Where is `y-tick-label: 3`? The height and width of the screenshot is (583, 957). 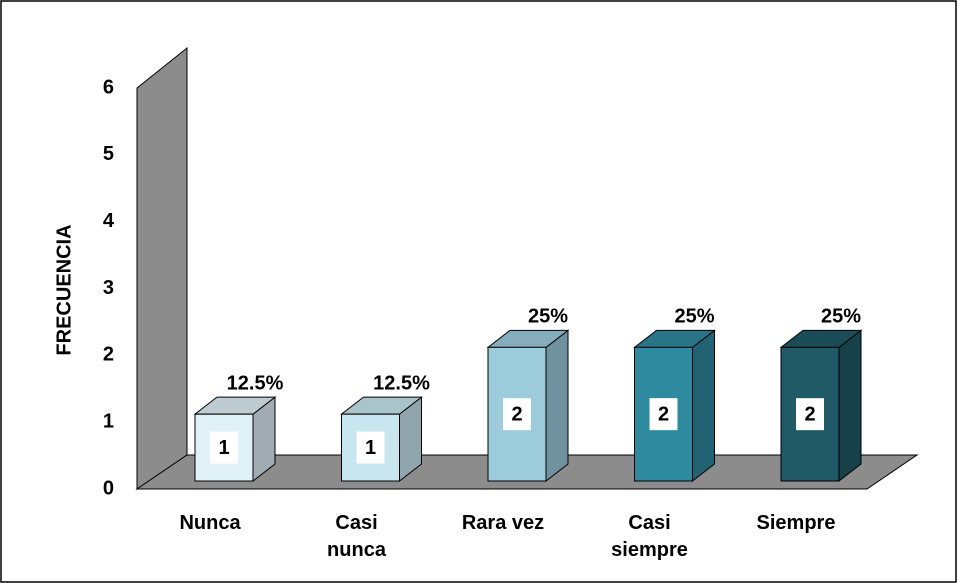
y-tick-label: 3 is located at coordinates (108, 288).